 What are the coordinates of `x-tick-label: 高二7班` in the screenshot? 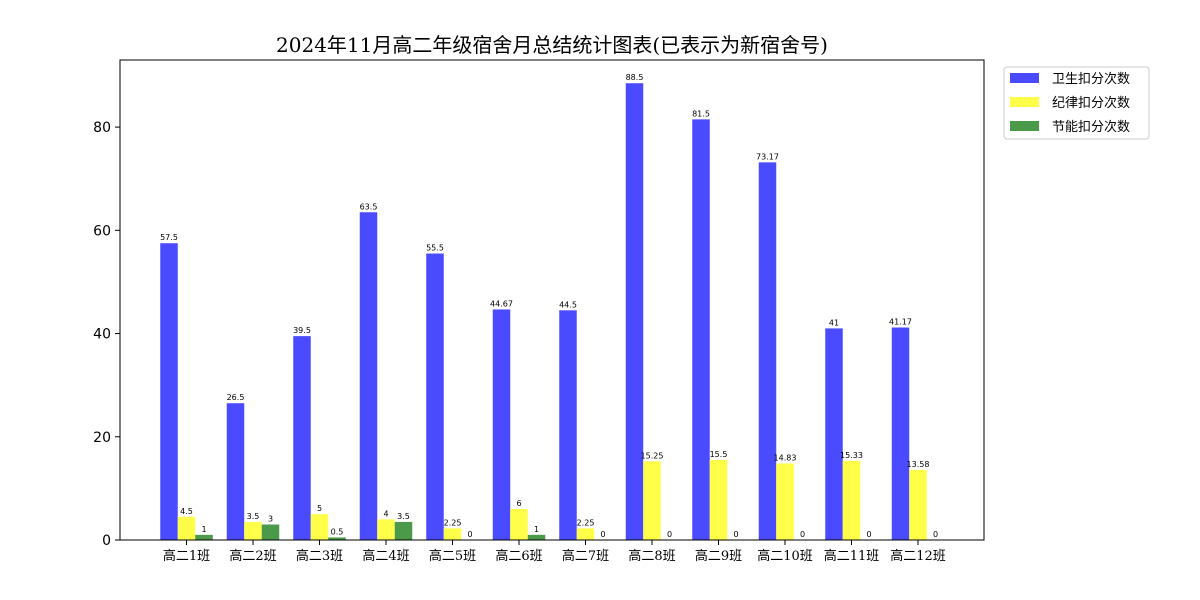 It's located at (585, 556).